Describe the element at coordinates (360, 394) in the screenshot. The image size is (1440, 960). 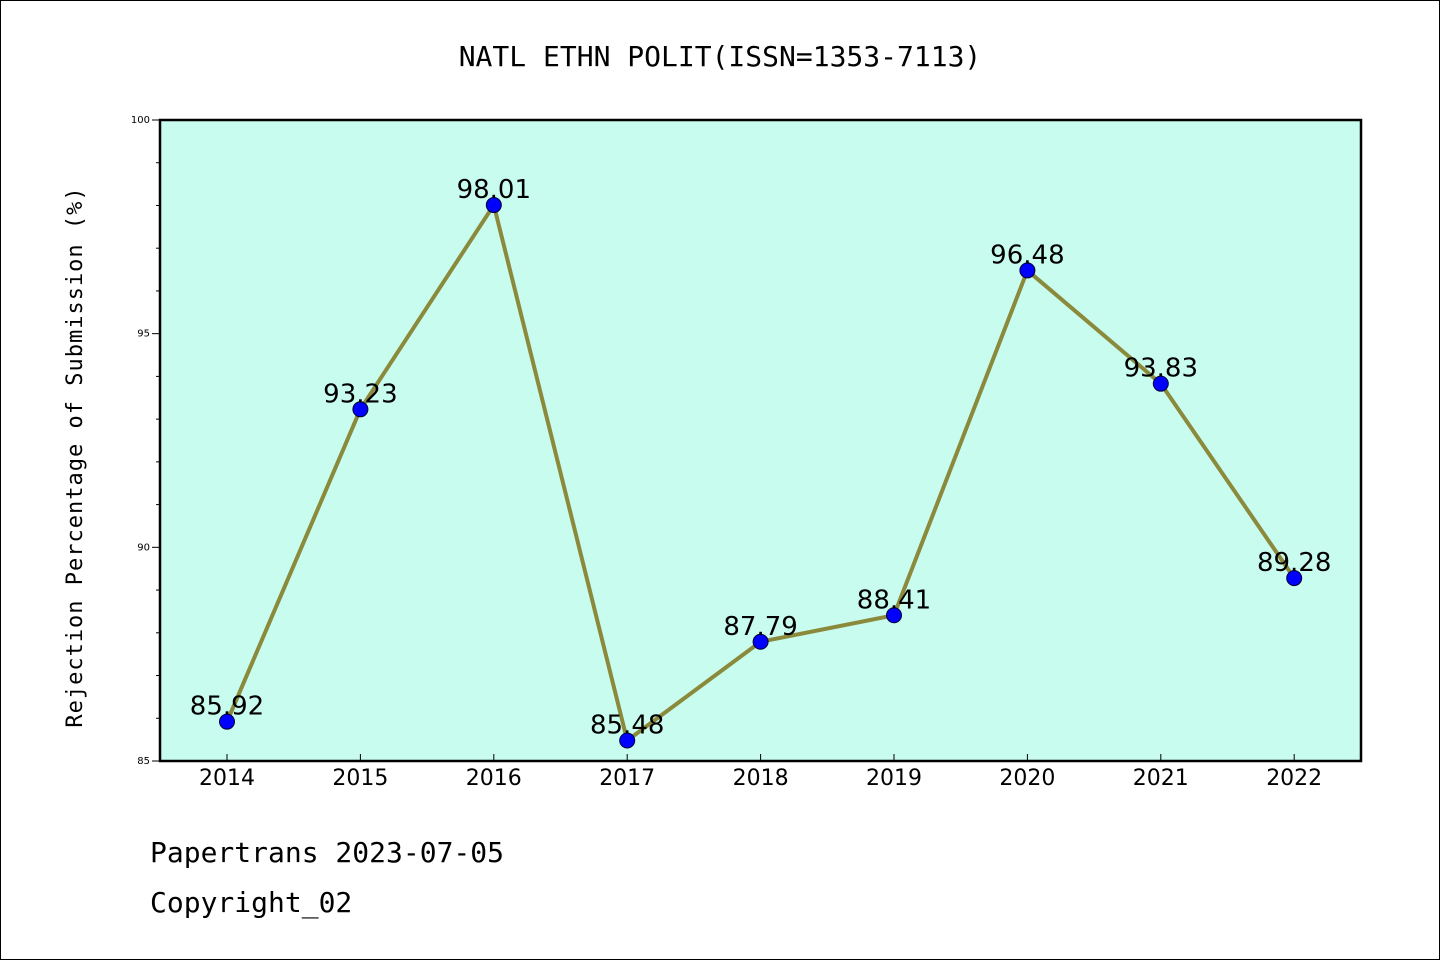
I see `data-label: 93.23` at that location.